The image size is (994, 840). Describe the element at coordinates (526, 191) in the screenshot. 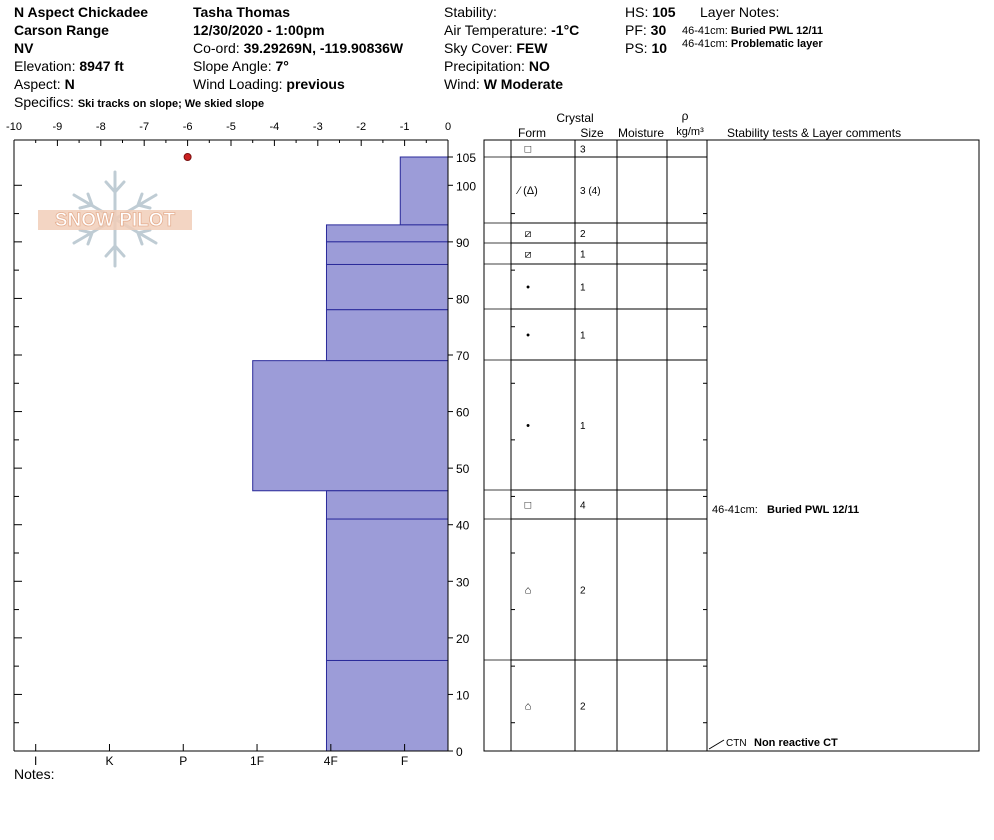

I see `crystal-form-symbol: ⁄ (Δ)` at that location.